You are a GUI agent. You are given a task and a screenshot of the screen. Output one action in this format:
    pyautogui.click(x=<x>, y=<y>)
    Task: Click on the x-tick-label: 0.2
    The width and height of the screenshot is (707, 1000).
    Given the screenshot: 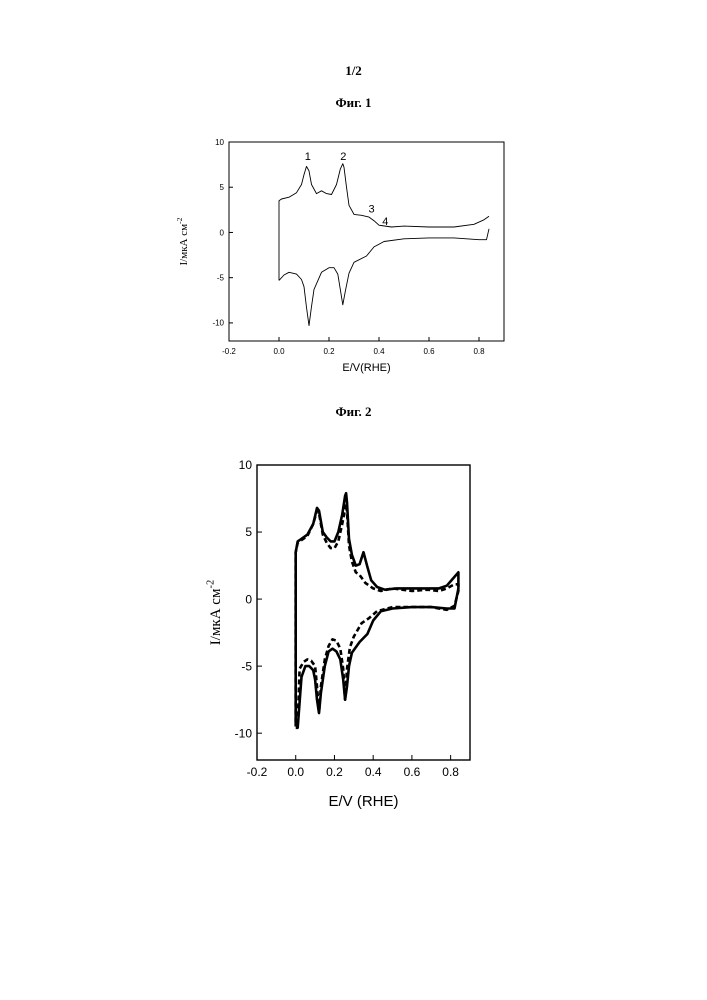 What is the action you would take?
    pyautogui.click(x=334, y=772)
    